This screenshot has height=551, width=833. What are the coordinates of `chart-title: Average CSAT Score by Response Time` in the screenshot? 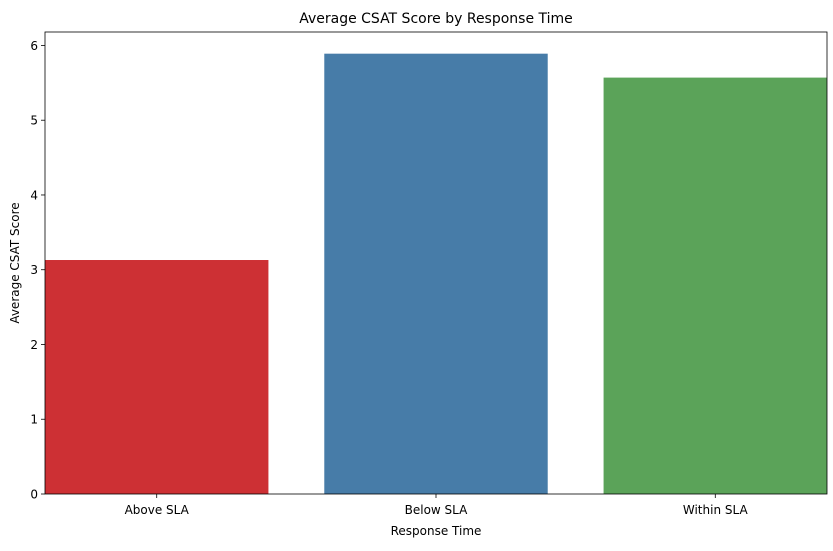 It's located at (436, 19).